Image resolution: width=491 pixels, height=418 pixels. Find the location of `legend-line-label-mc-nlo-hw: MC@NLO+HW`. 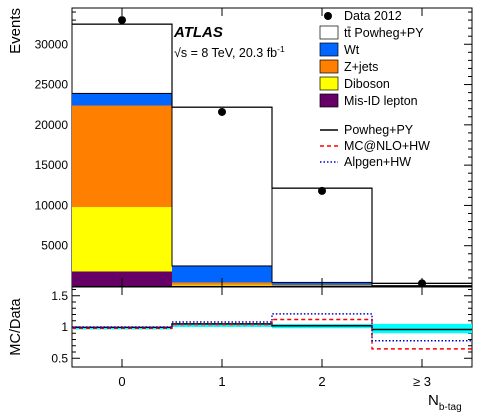

legend-line-label-mc-nlo-hw: MC@NLO+HW is located at coordinates (387, 146).